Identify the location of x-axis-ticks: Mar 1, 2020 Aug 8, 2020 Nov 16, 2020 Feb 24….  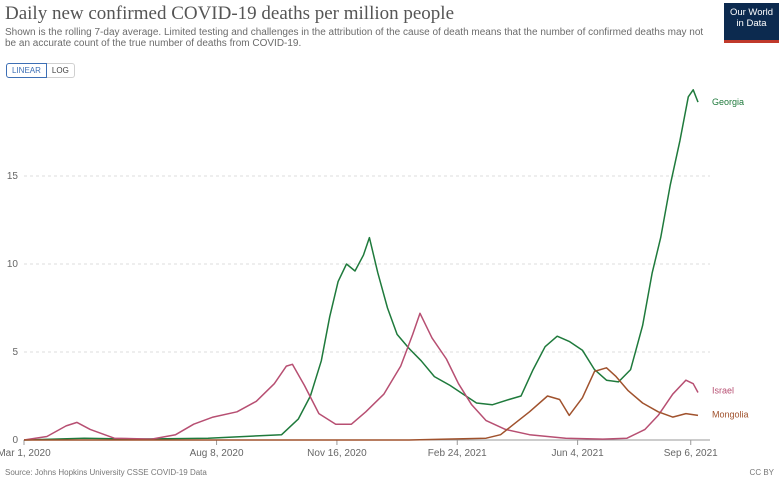
(359, 449).